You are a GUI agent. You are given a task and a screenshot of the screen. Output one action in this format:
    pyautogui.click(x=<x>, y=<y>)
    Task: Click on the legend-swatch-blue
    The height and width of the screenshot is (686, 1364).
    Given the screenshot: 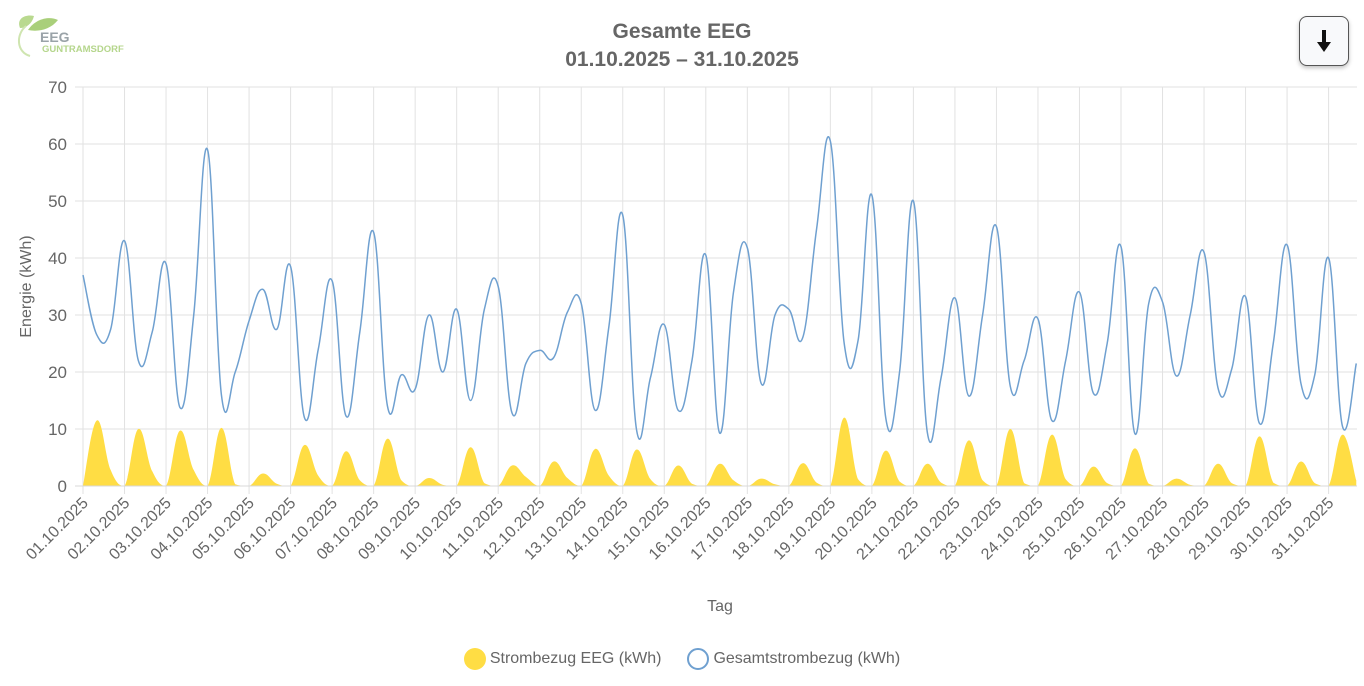 What is the action you would take?
    pyautogui.click(x=698, y=659)
    